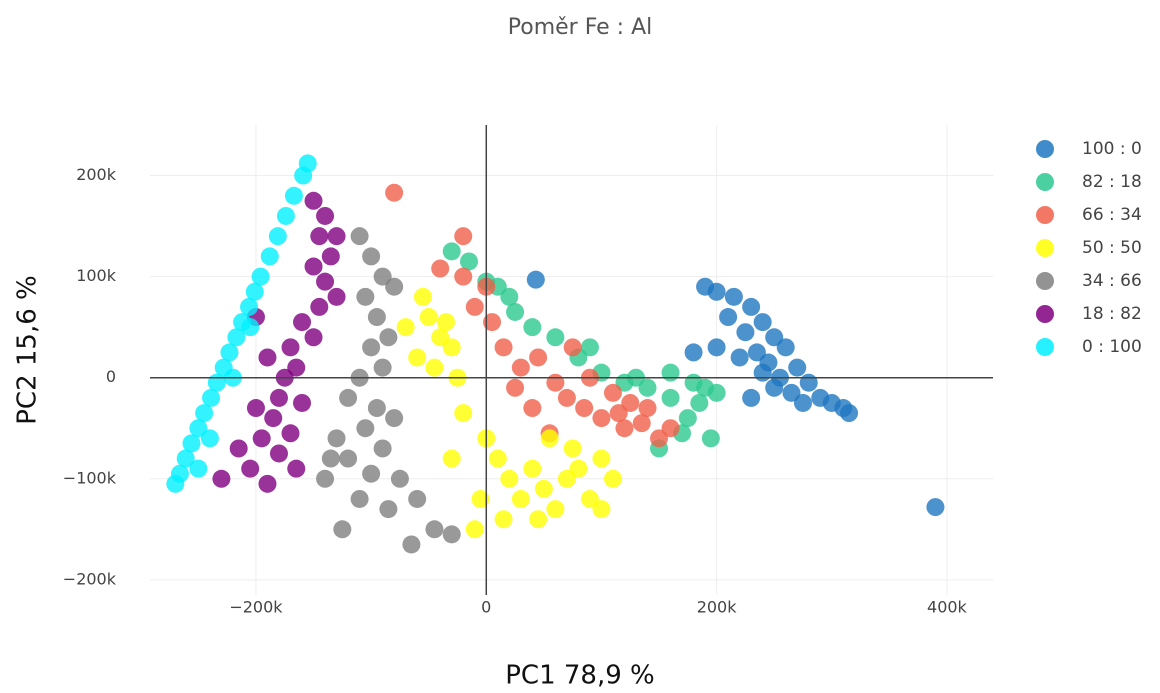  I want to click on y-tick-label: −200k, so click(90, 578).